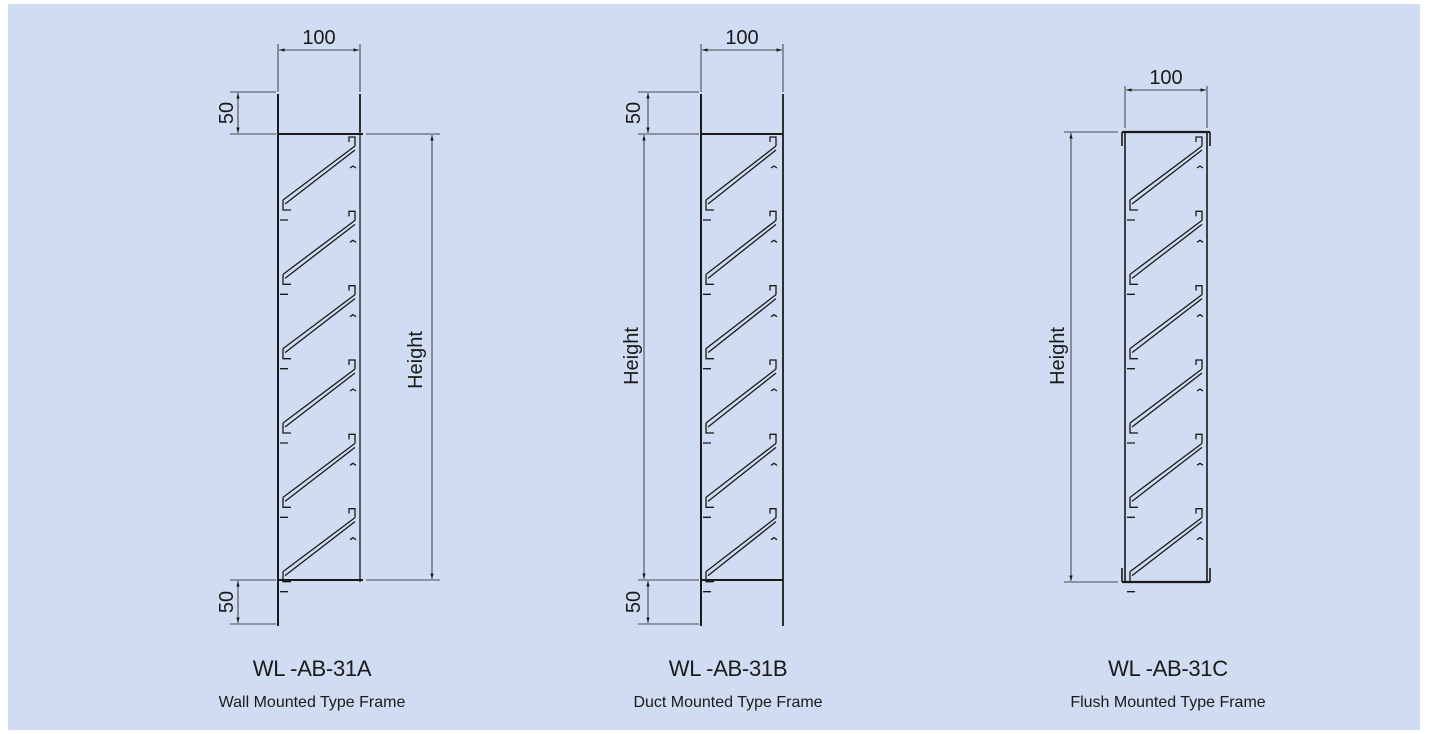  I want to click on louver-c-drawing, so click(1137, 339).